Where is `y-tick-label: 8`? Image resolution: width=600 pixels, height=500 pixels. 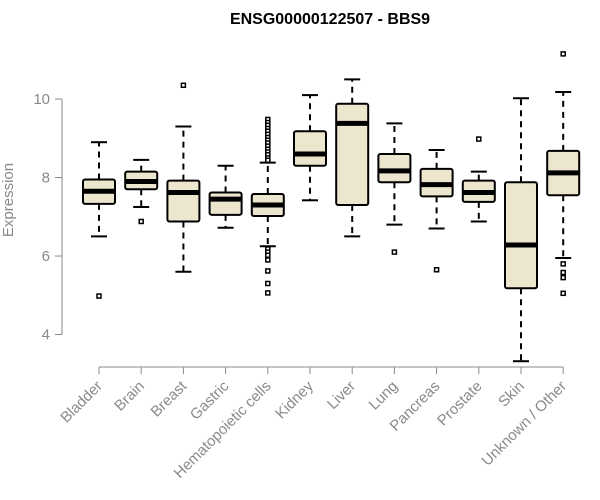
y-tick-label: 8 is located at coordinates (46, 178).